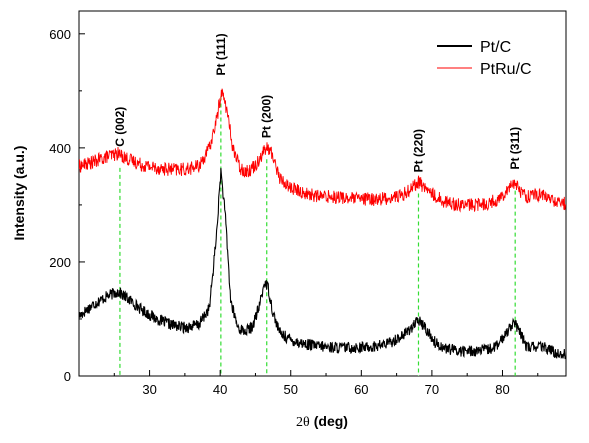 This screenshot has width=589, height=443. Describe the element at coordinates (331, 421) in the screenshot. I see `x-axis-unit: (deg)` at that location.